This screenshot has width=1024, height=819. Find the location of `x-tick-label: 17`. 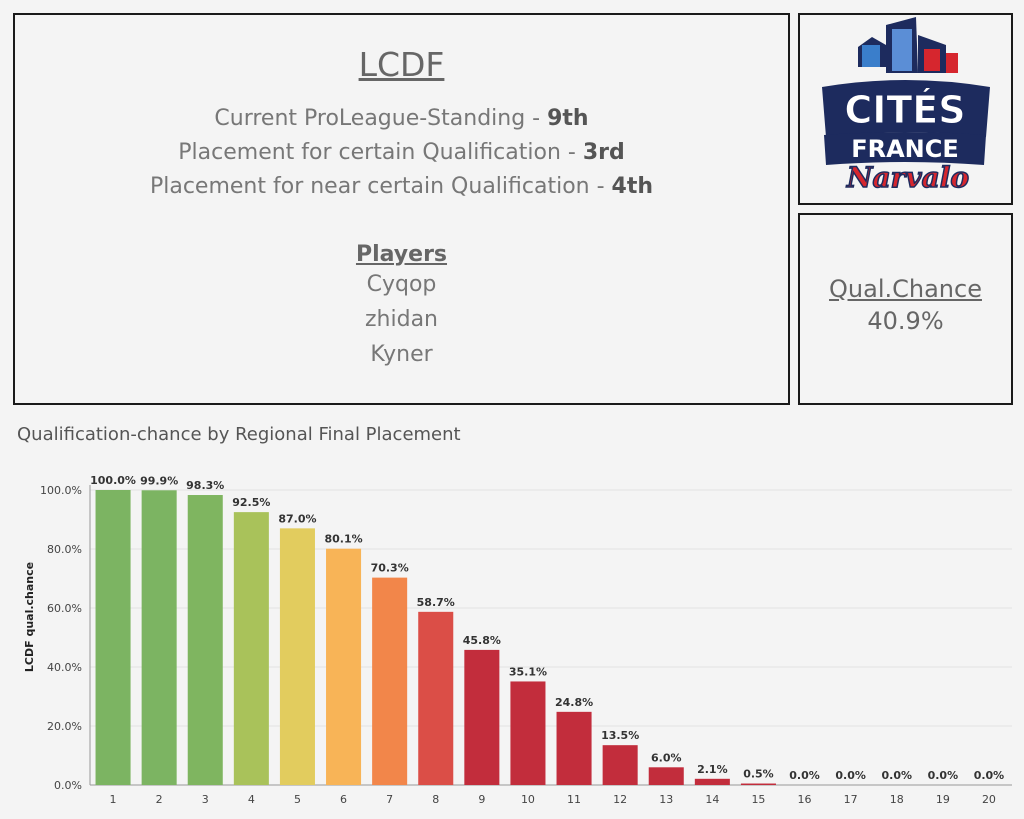

x-tick-label: 17 is located at coordinates (851, 799).